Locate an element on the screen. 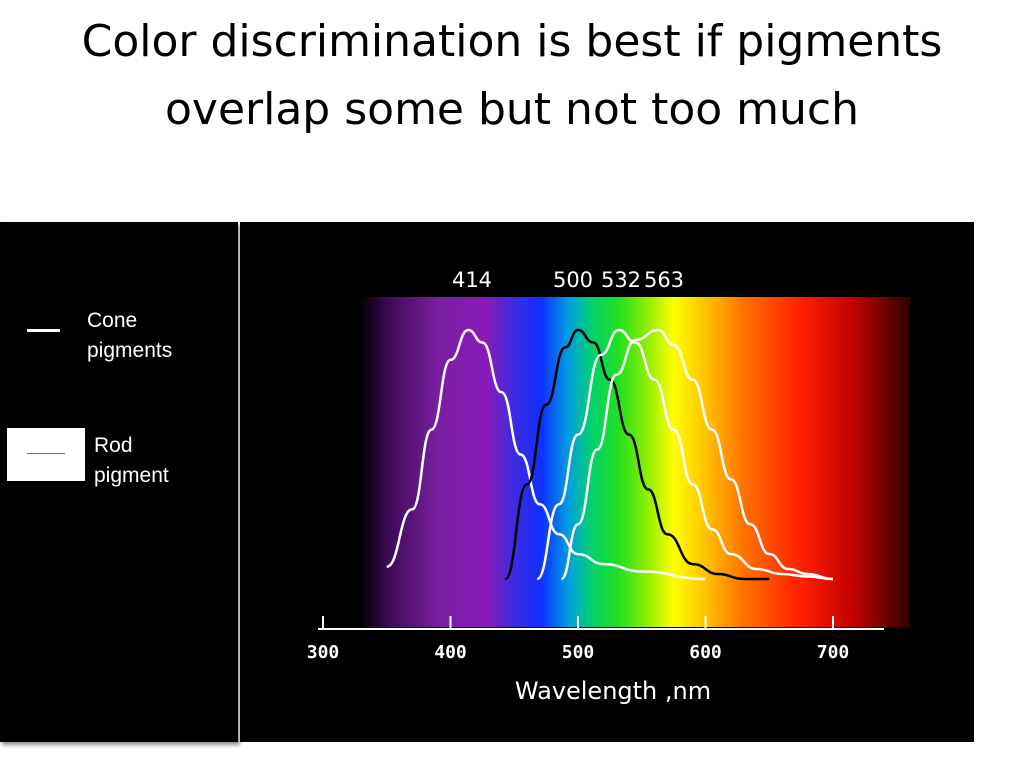  cone-legend-swatch is located at coordinates (43, 330).